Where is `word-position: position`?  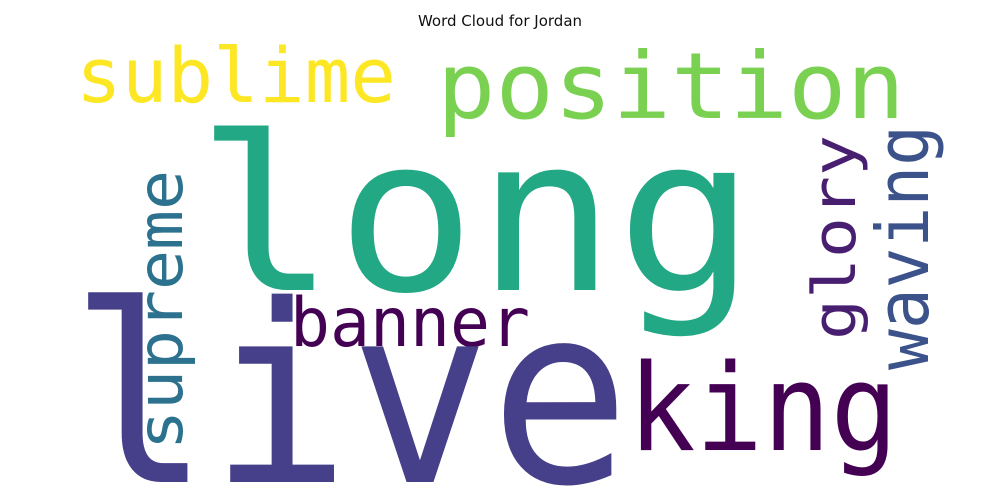
word-position: position is located at coordinates (671, 86).